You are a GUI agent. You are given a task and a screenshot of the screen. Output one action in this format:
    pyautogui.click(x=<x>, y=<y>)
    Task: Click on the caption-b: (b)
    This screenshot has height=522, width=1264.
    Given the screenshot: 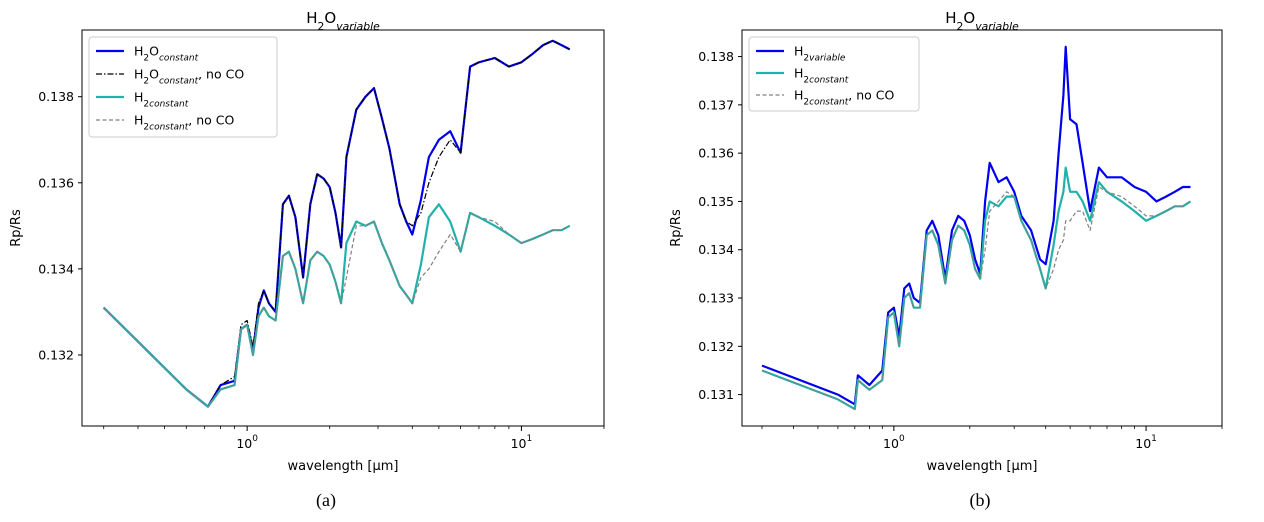 What is the action you would take?
    pyautogui.click(x=980, y=500)
    